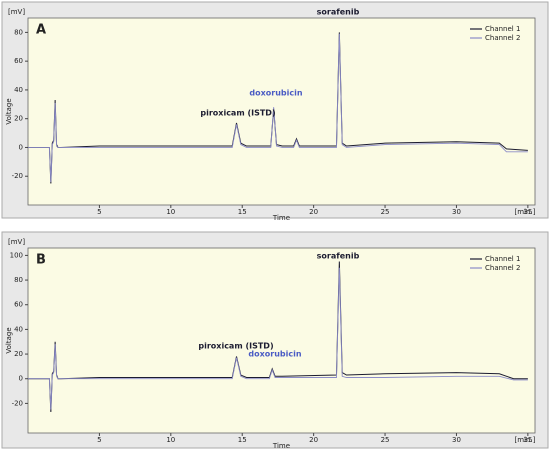  What do you see at coordinates (41, 30) in the screenshot?
I see `panel-label: A` at bounding box center [41, 30].